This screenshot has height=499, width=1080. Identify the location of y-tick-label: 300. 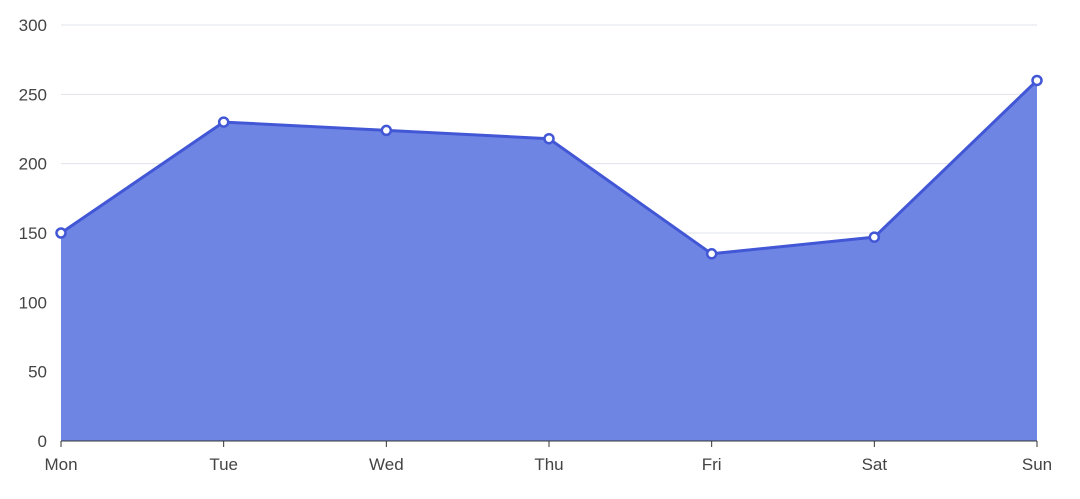
(33, 25).